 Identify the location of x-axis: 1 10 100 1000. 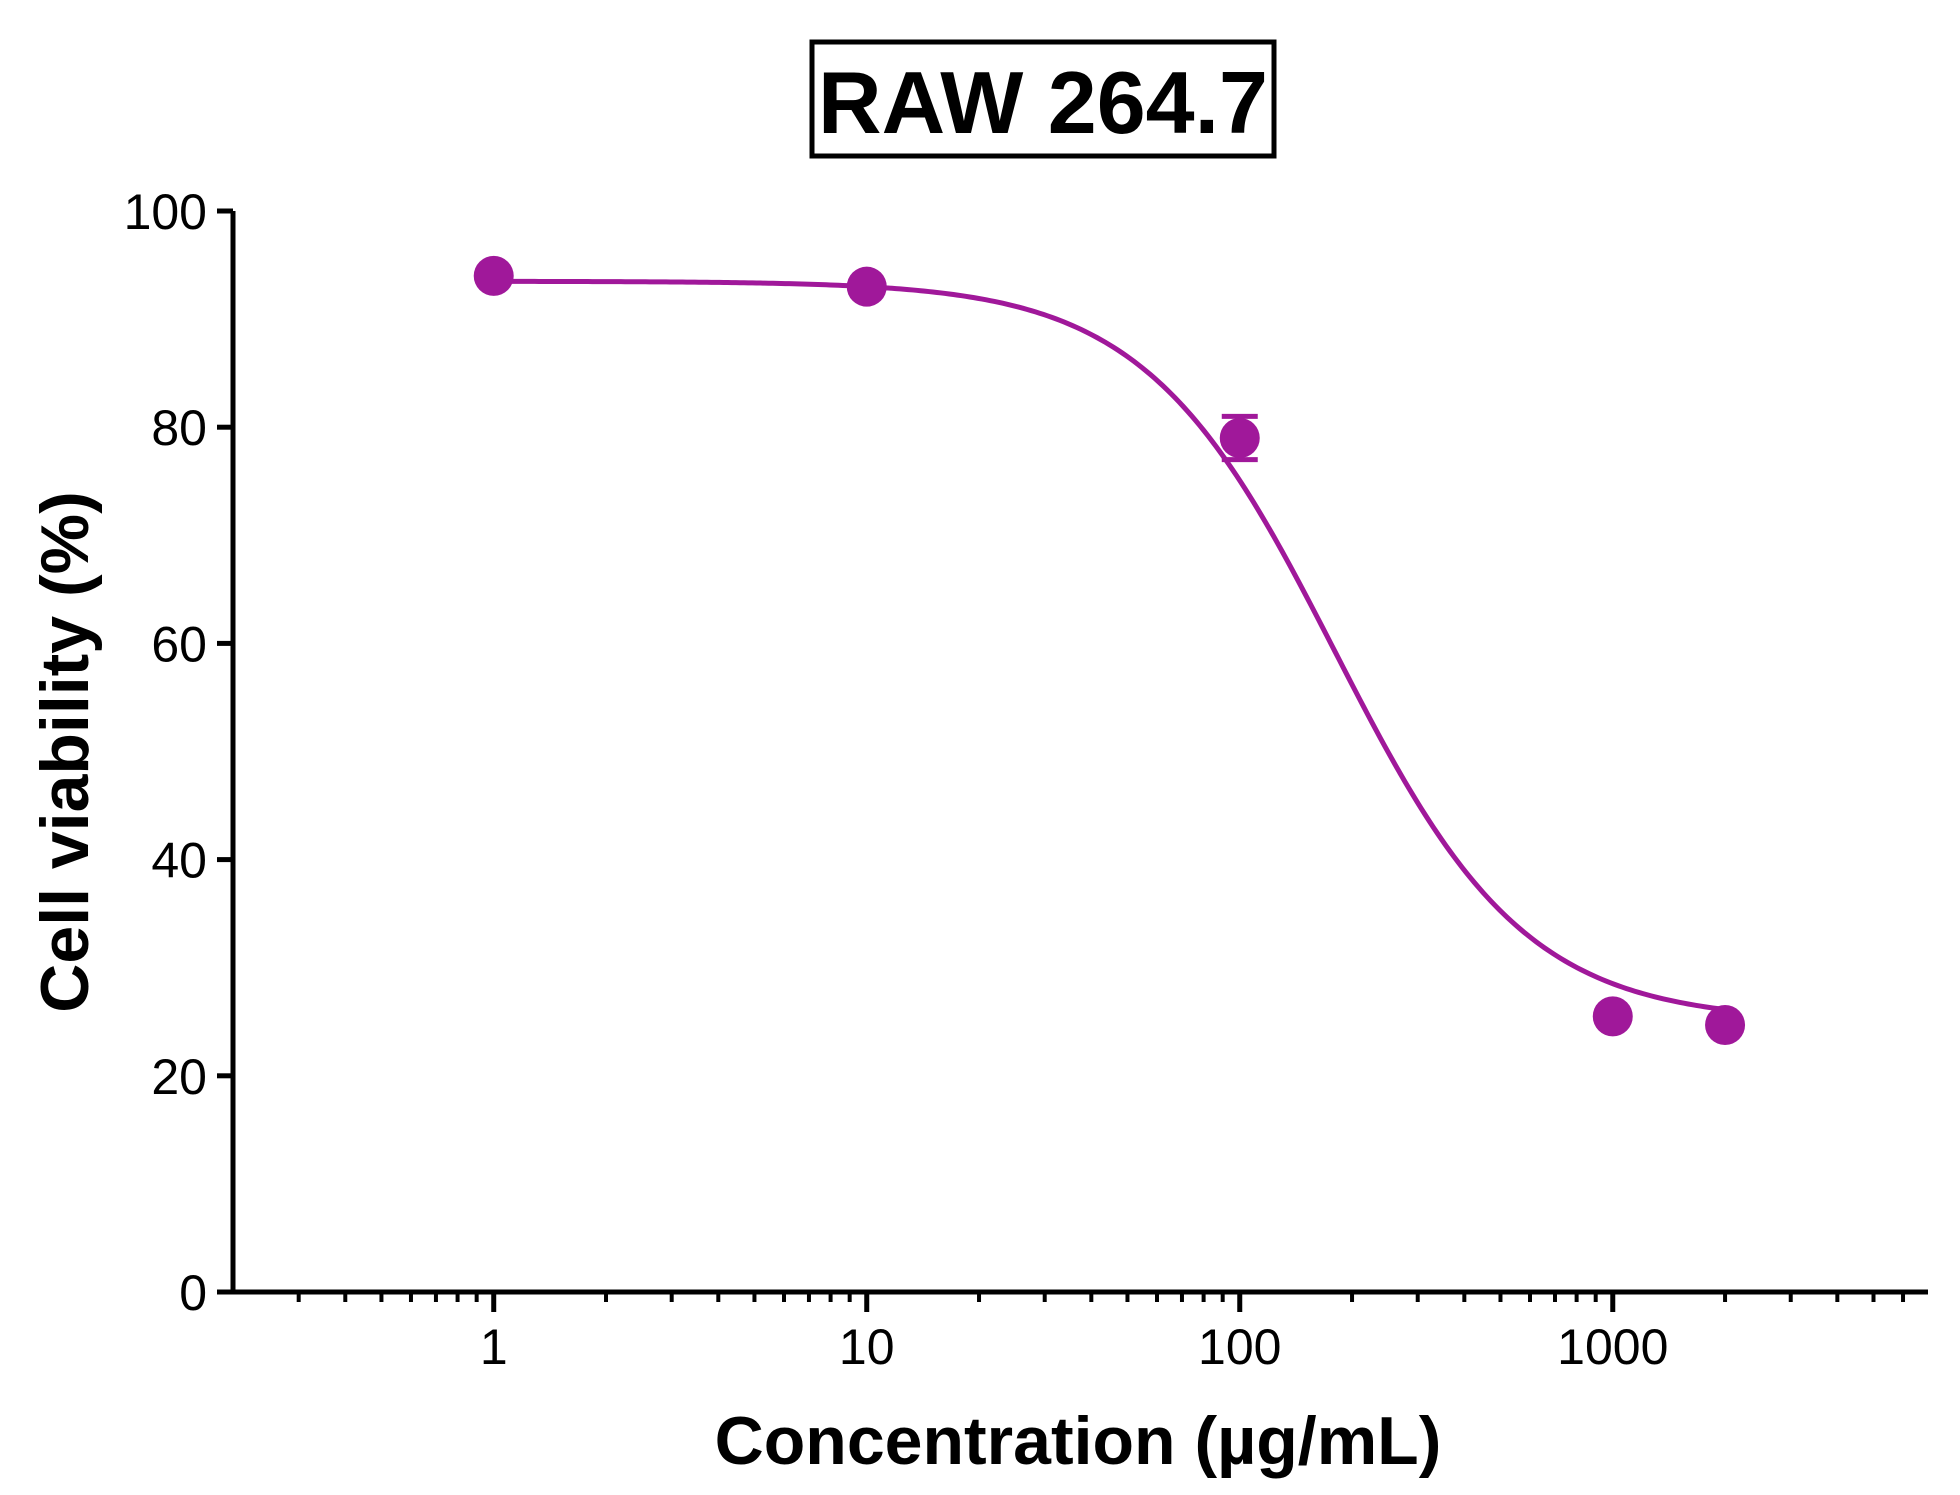
(1073, 1332).